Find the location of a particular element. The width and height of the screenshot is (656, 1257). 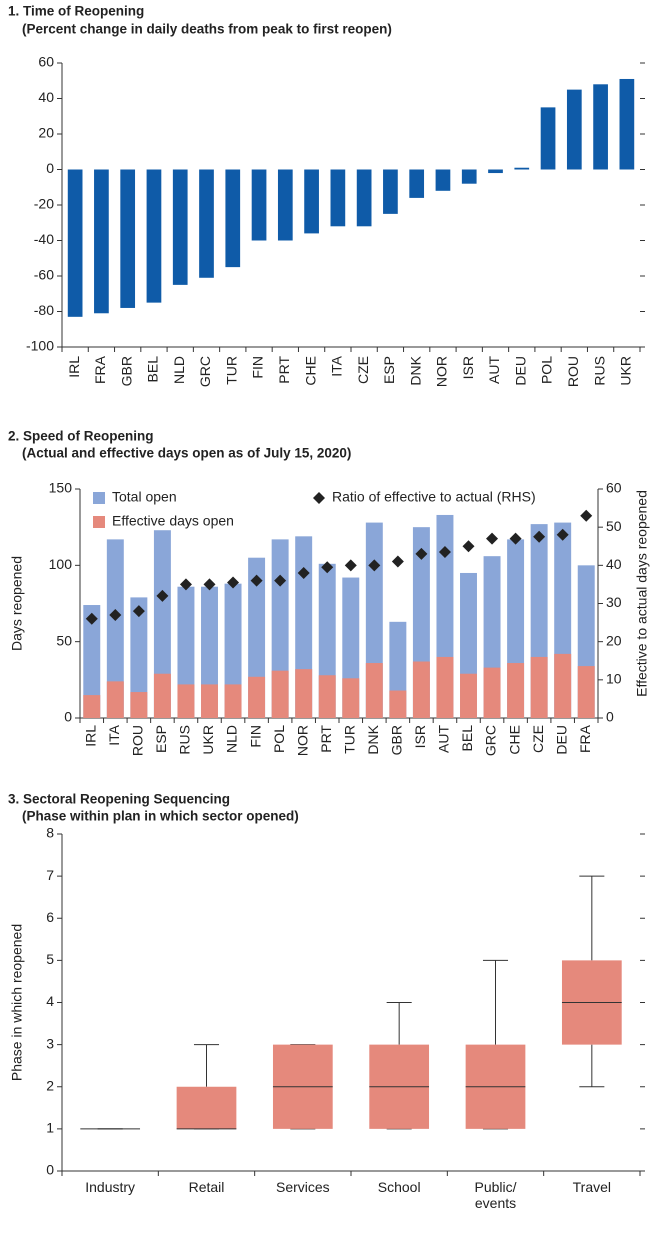

y-tick-label: 100 is located at coordinates (61, 564).